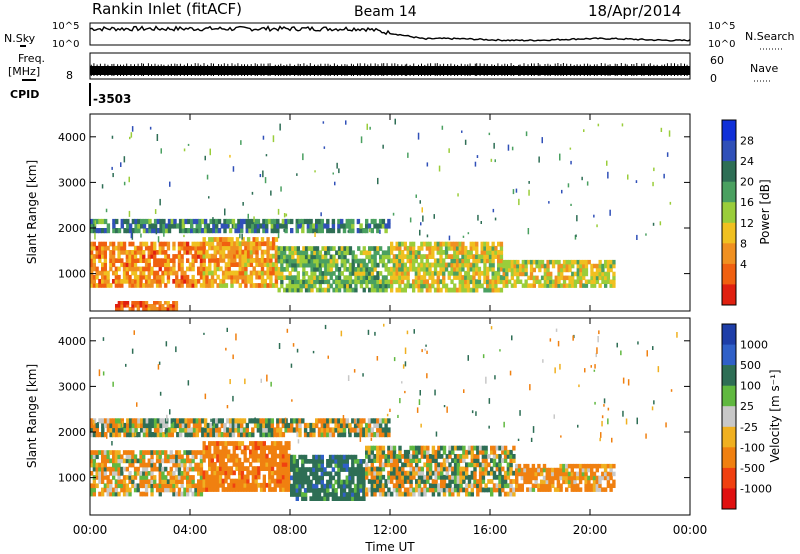  Describe the element at coordinates (770, 36) in the screenshot. I see `noise-right-label: N.Search` at that location.